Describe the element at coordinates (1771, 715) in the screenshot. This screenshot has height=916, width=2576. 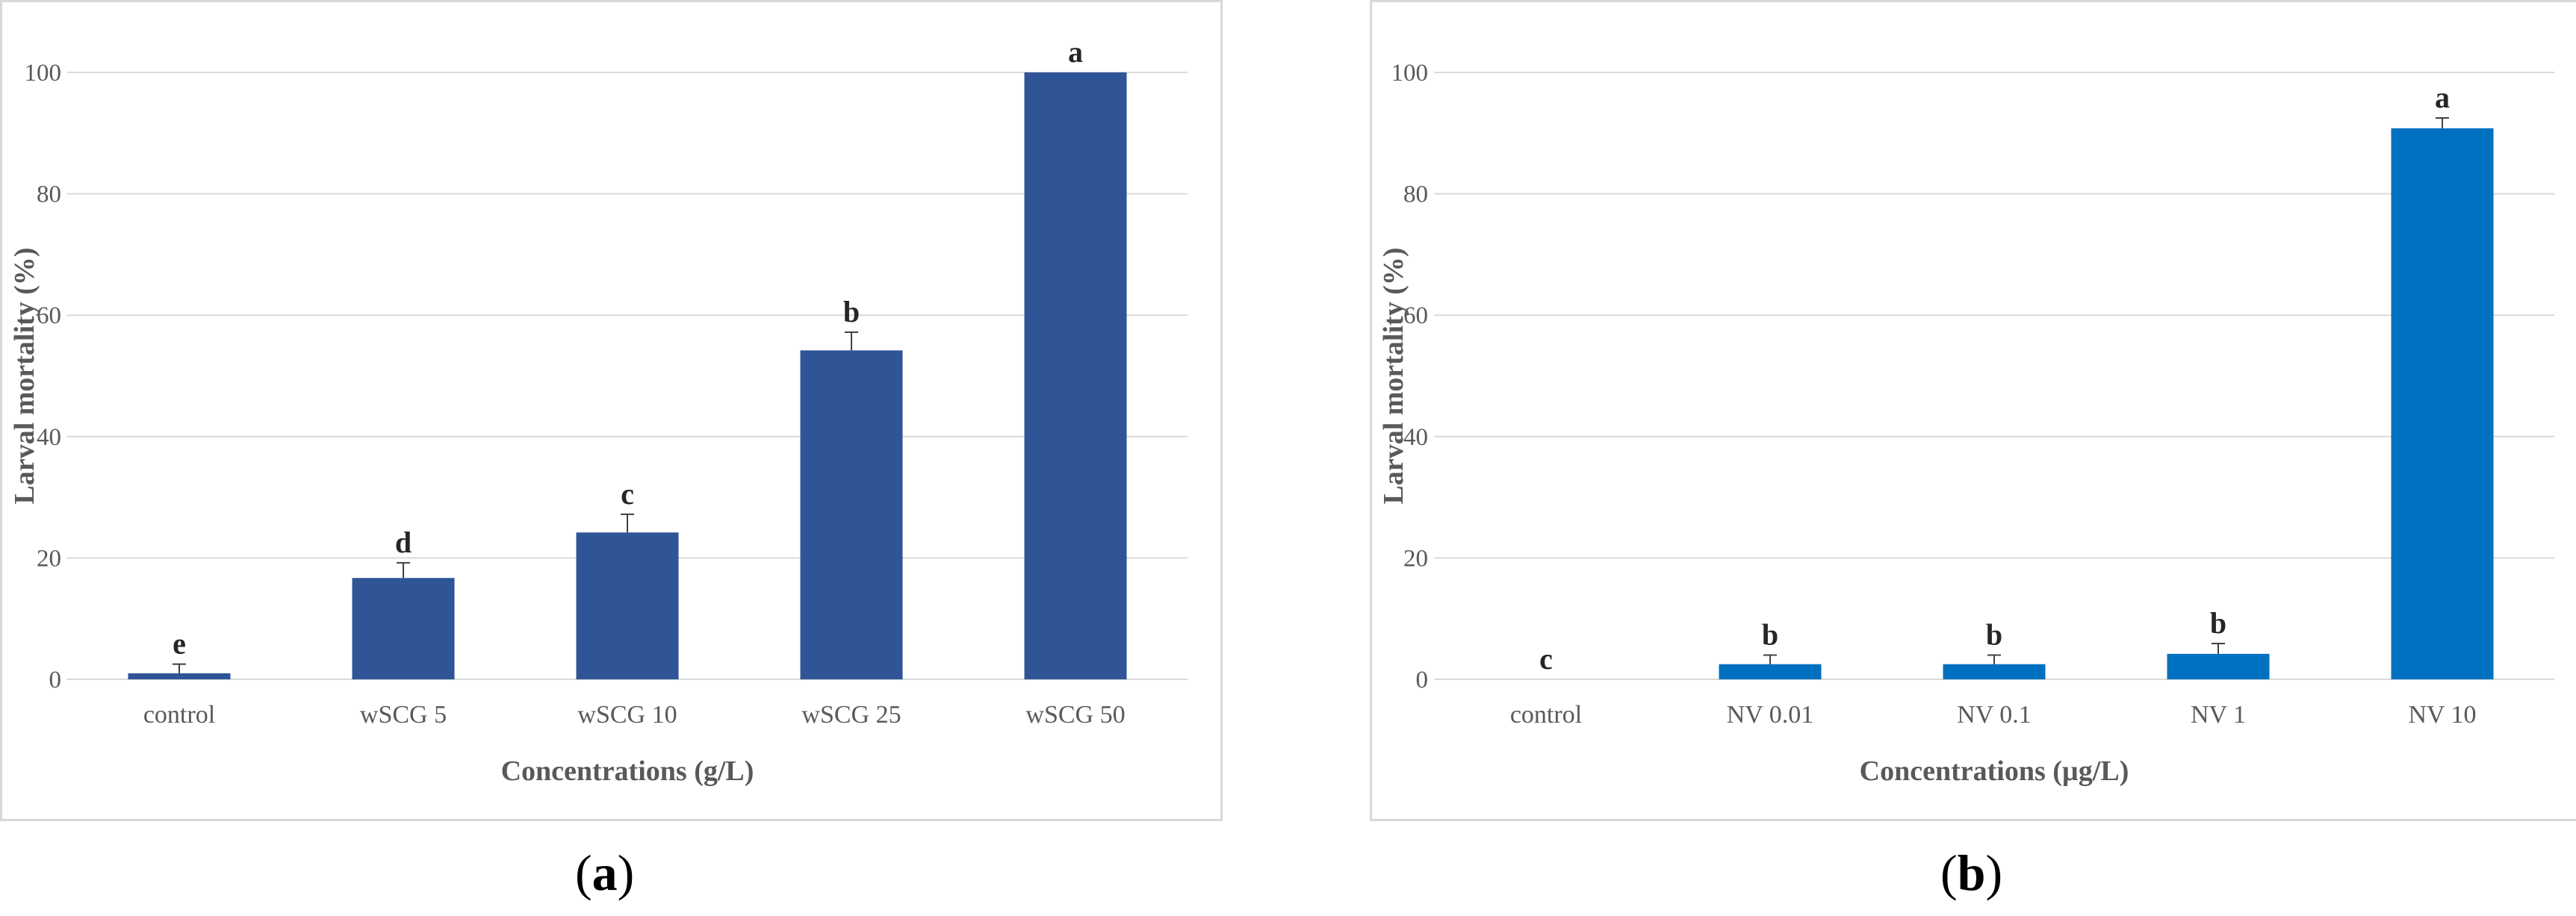
I see `x-tick-label: NV 0.01` at that location.